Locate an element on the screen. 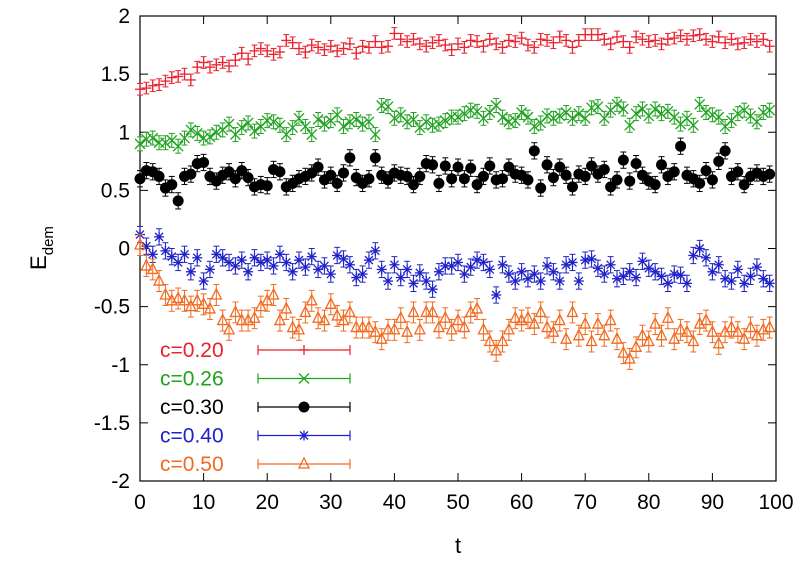  y-axis-label: Edem is located at coordinates (41, 248).